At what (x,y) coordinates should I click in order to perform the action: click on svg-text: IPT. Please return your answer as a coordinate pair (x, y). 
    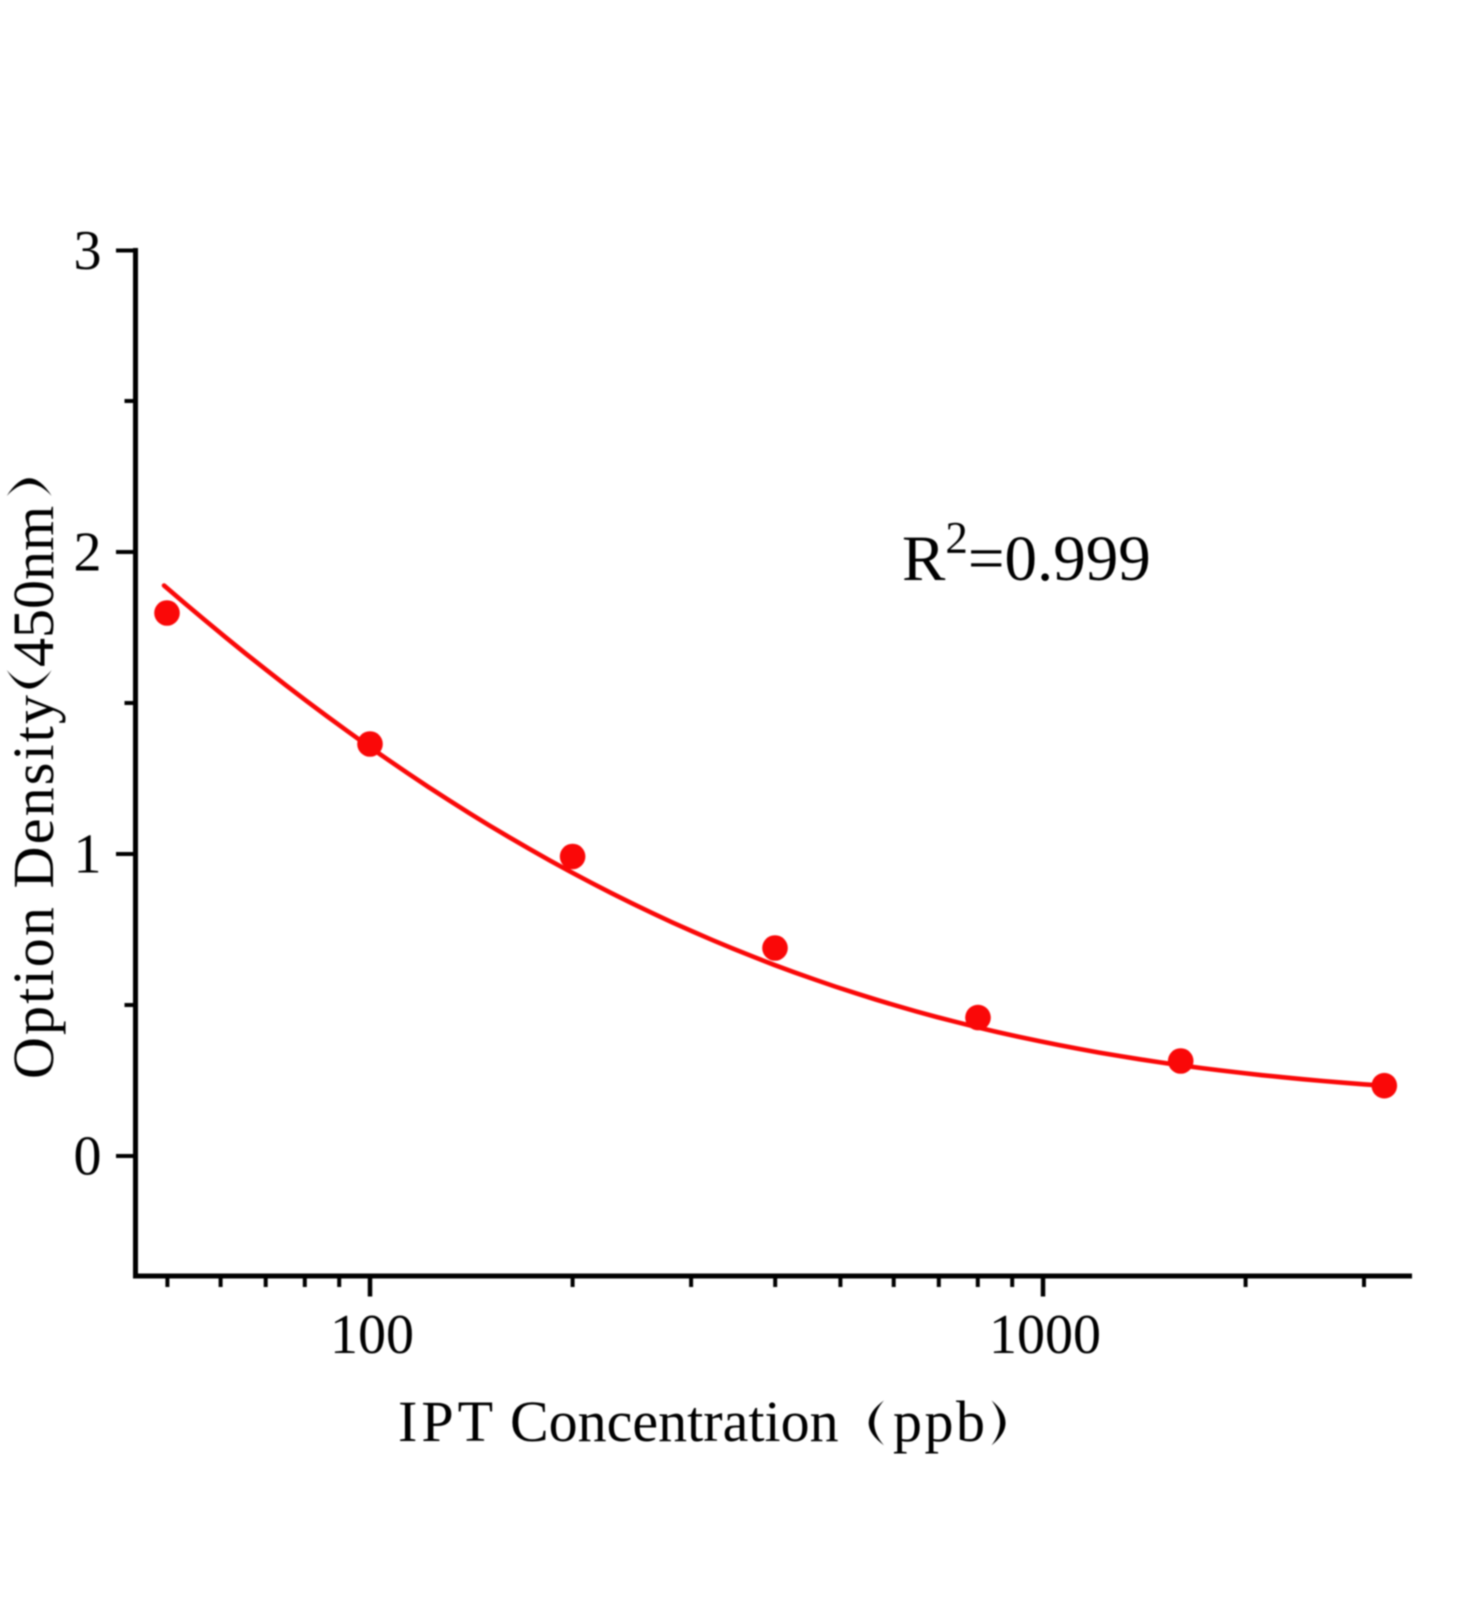
    Looking at the image, I should click on (445, 1421).